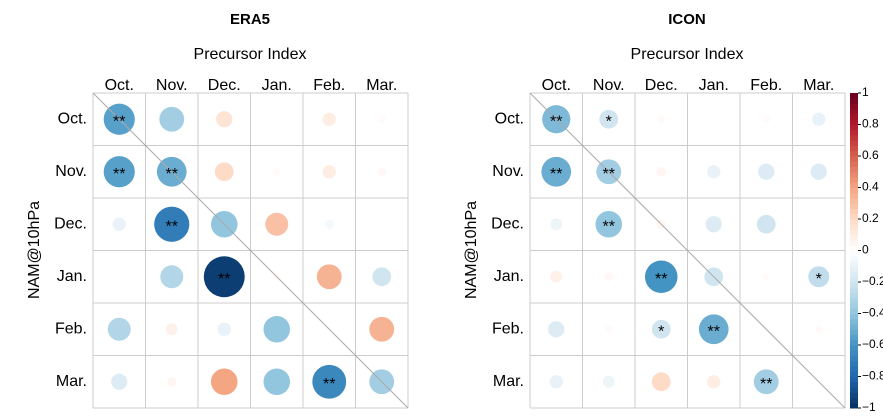  I want to click on x-tick-label: Nov., so click(609, 85).